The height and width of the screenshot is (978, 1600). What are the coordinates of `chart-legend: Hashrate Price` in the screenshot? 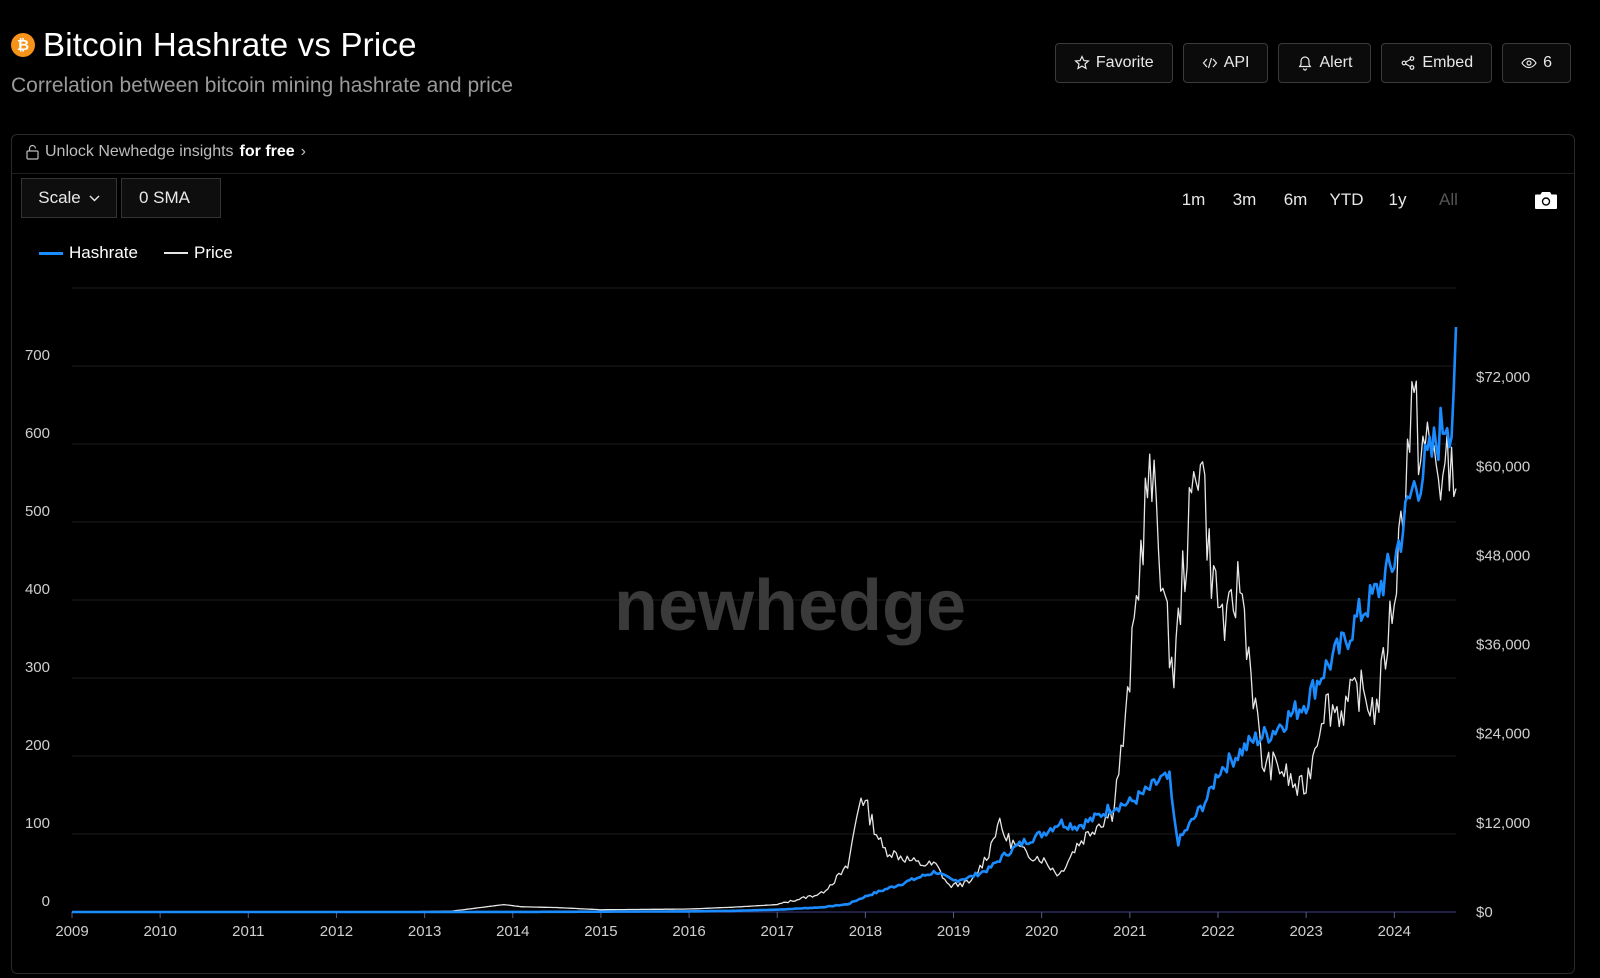 It's located at (136, 253).